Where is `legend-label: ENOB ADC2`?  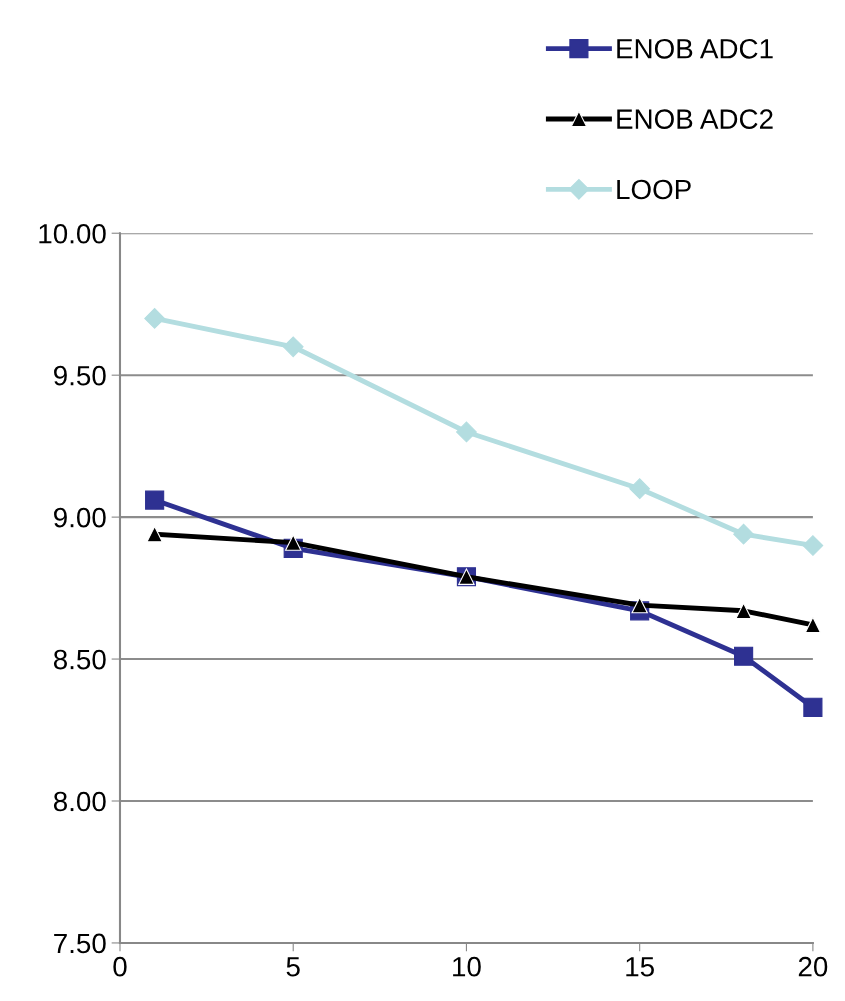
legend-label: ENOB ADC2 is located at coordinates (695, 119).